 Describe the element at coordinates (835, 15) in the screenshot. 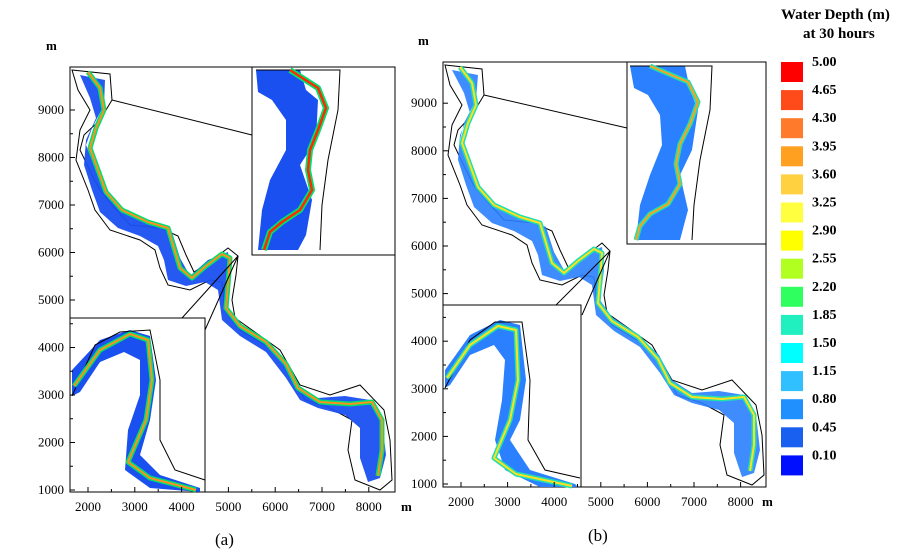

I see `legend-title-line1: Water Depth (m)` at that location.